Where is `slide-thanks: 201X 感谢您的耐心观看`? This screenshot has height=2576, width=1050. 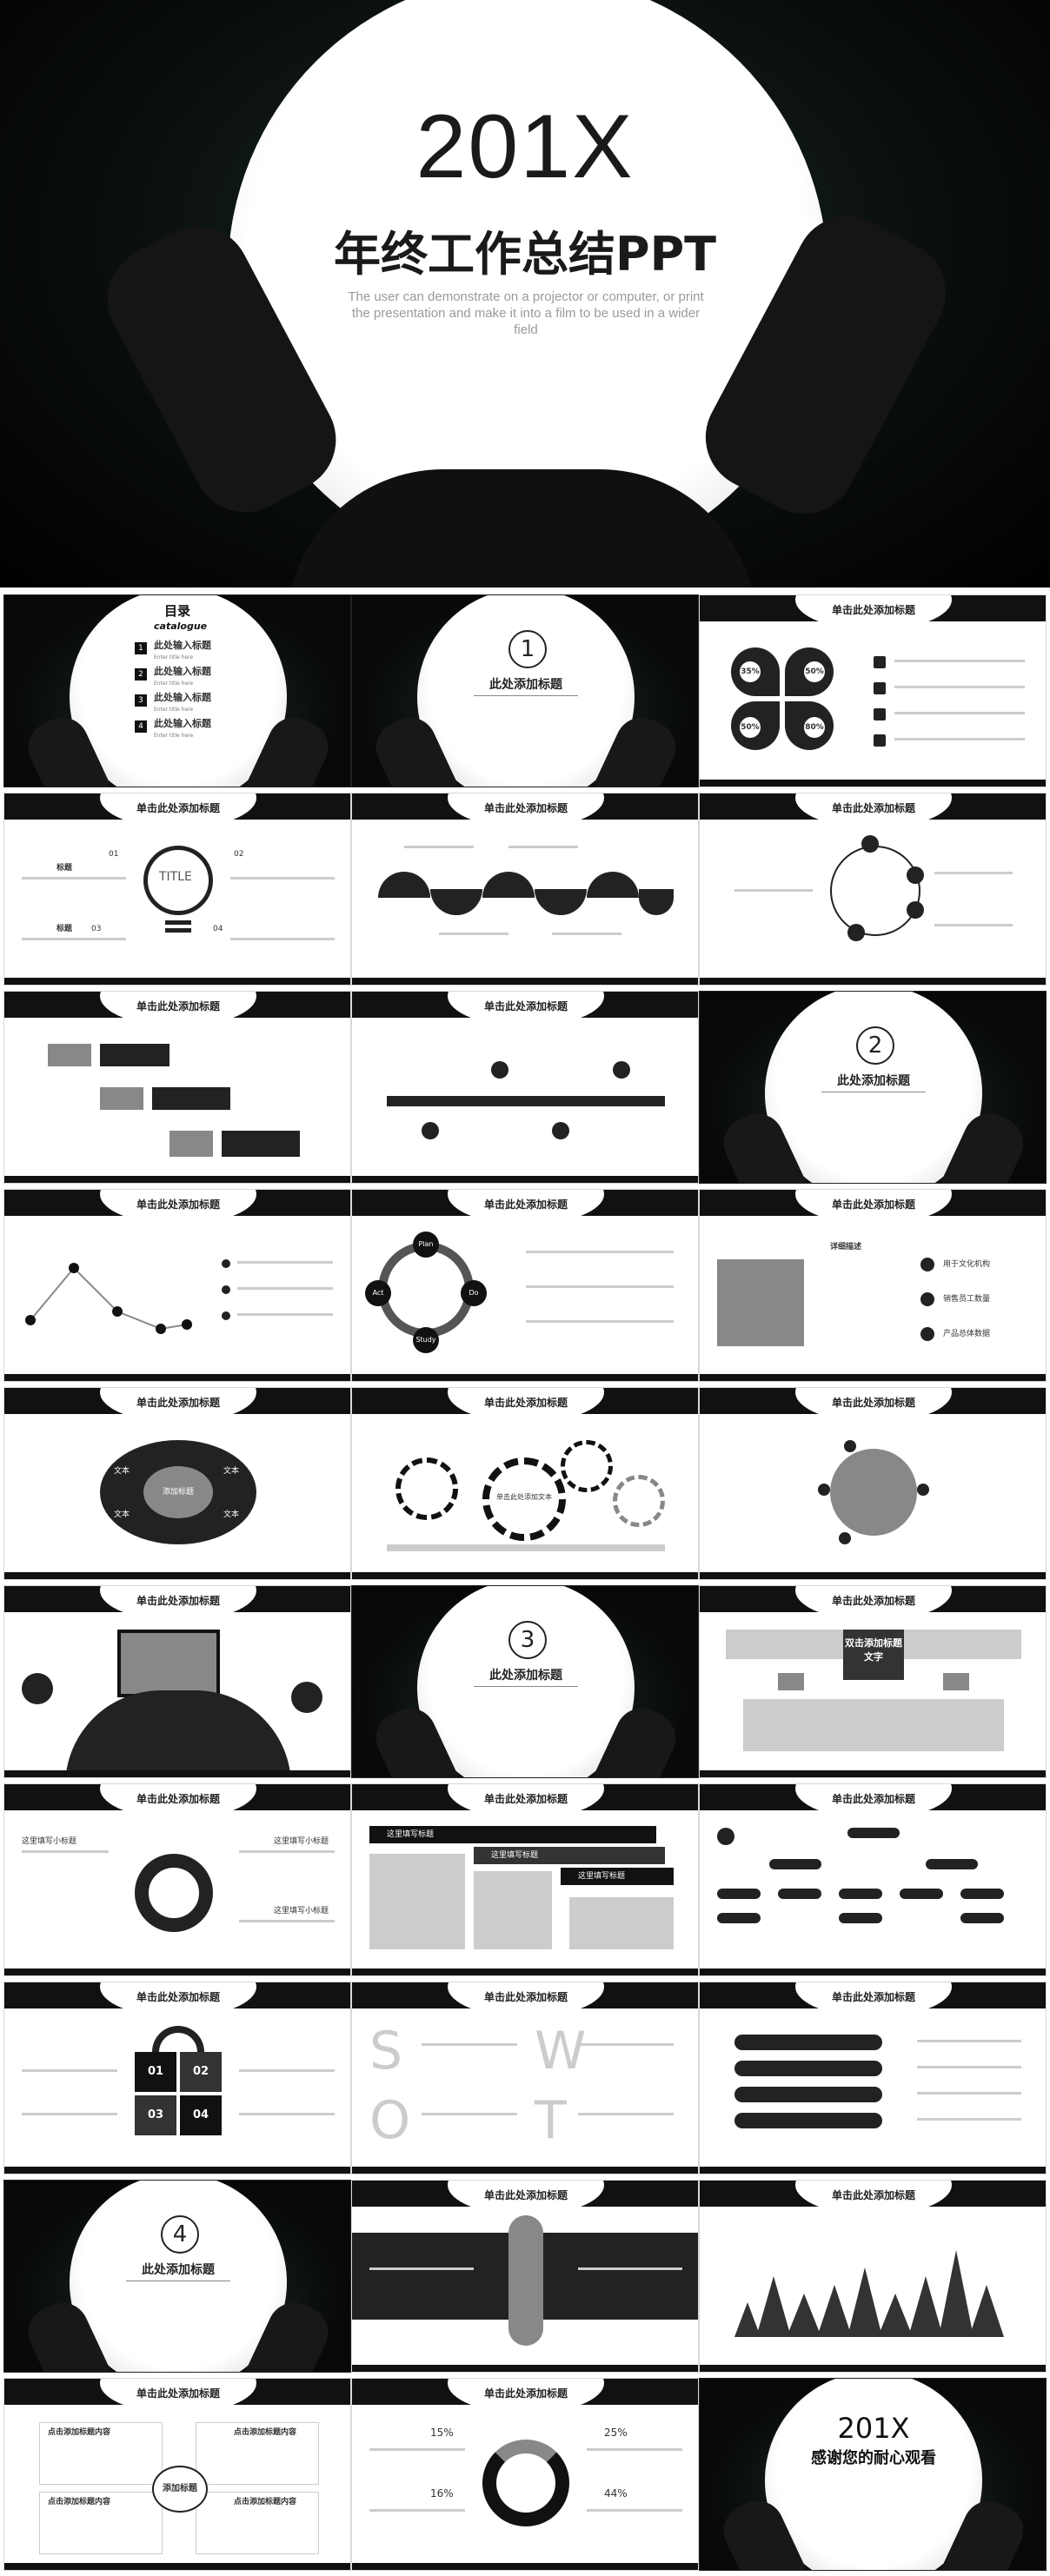 slide-thanks: 201X 感谢您的耐心观看 is located at coordinates (873, 2474).